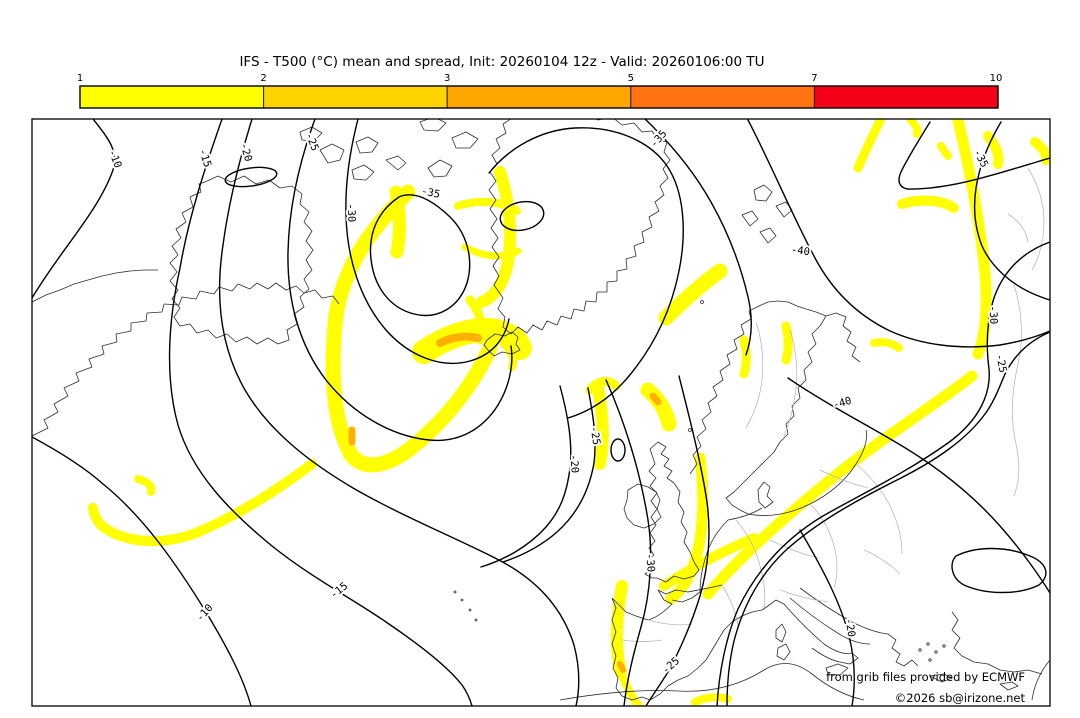 The height and width of the screenshot is (718, 1080). Describe the element at coordinates (80, 78) in the screenshot. I see `colorbar-tick-label: 1` at that location.